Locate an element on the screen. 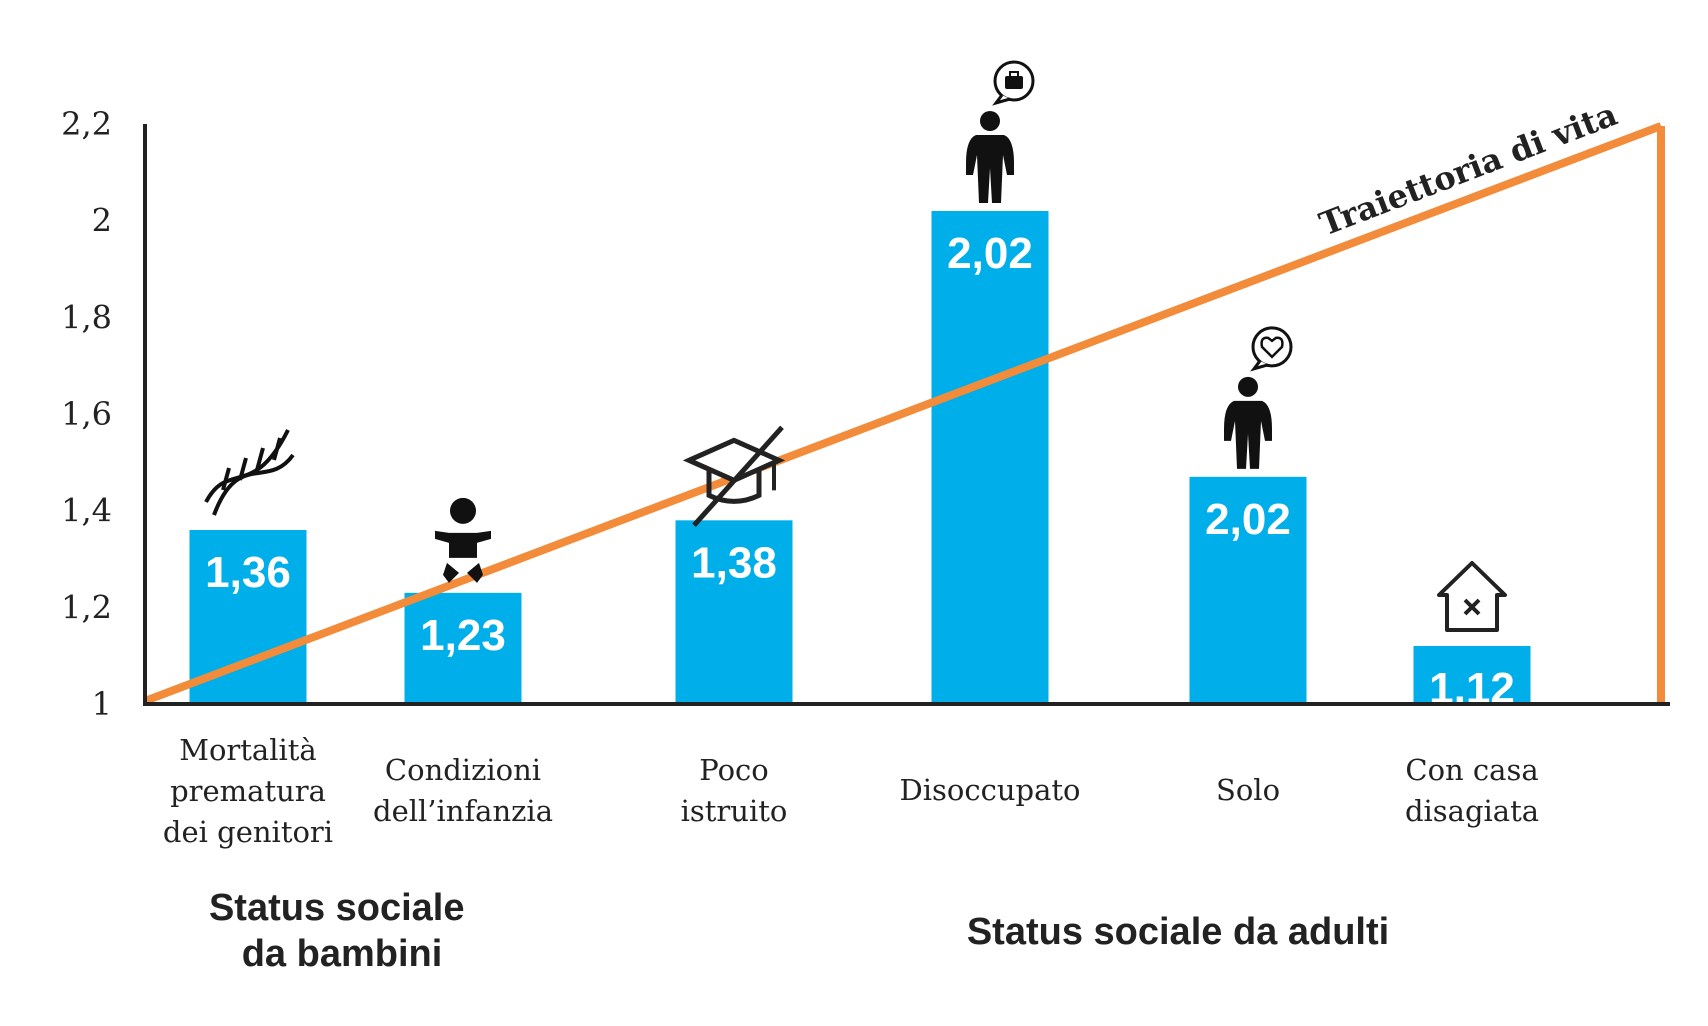 This screenshot has width=1708, height=1026. y-tick-label: 1,6 is located at coordinates (86, 414).